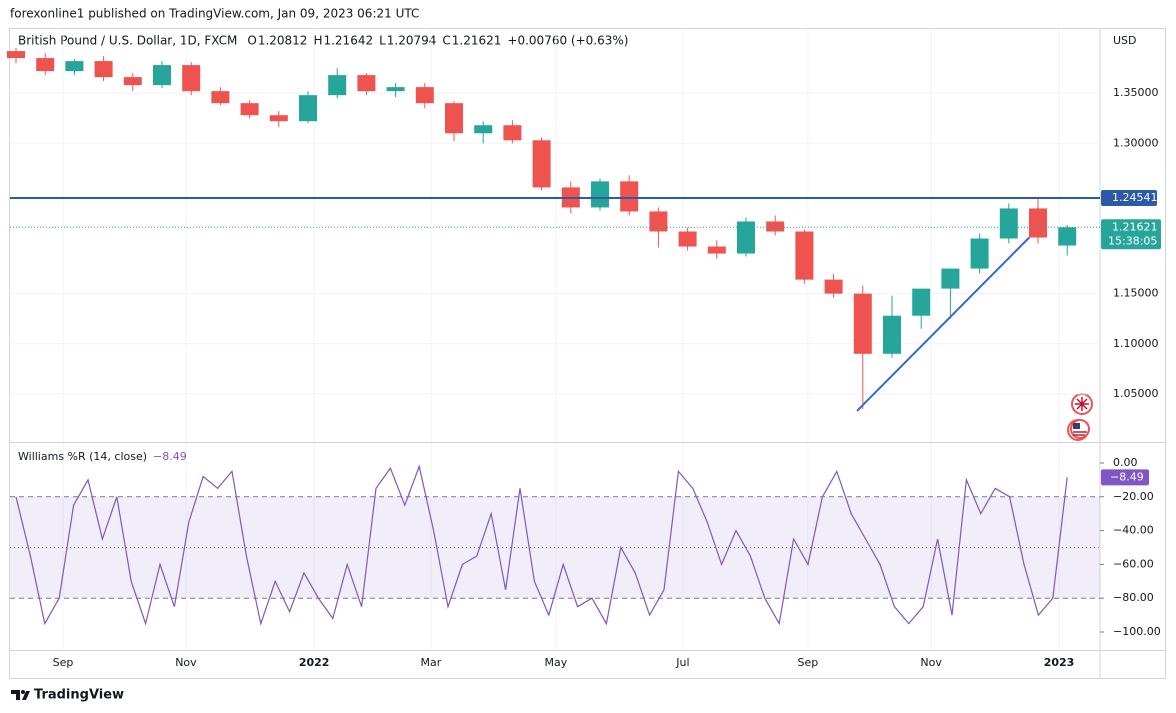  Describe the element at coordinates (82, 456) in the screenshot. I see `indicator-title: Williams %R (14, close)` at that location.